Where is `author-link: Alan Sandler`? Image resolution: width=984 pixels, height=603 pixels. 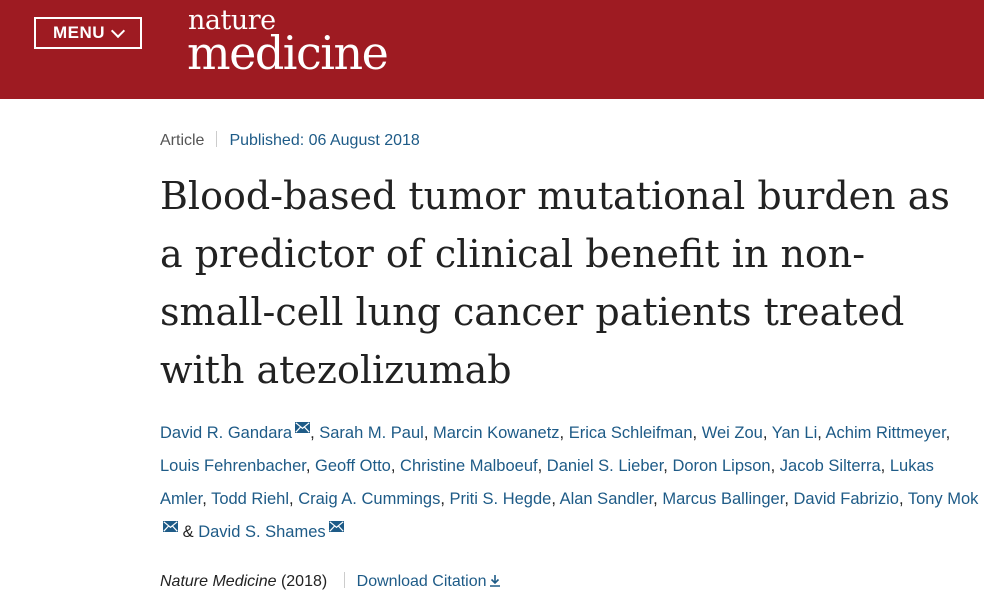 author-link: Alan Sandler is located at coordinates (606, 499).